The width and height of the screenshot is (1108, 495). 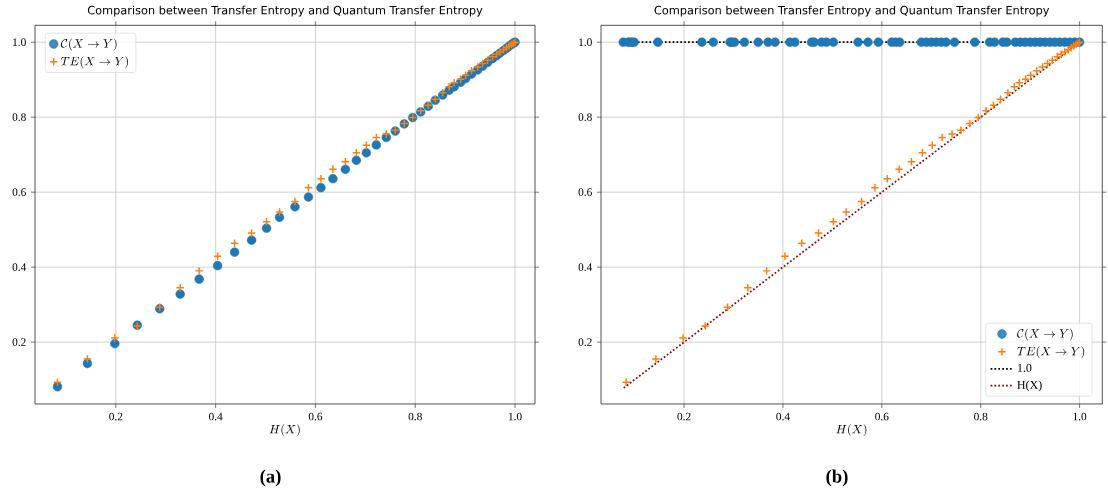 I want to click on legend-label: 1.0, so click(x=1024, y=367).